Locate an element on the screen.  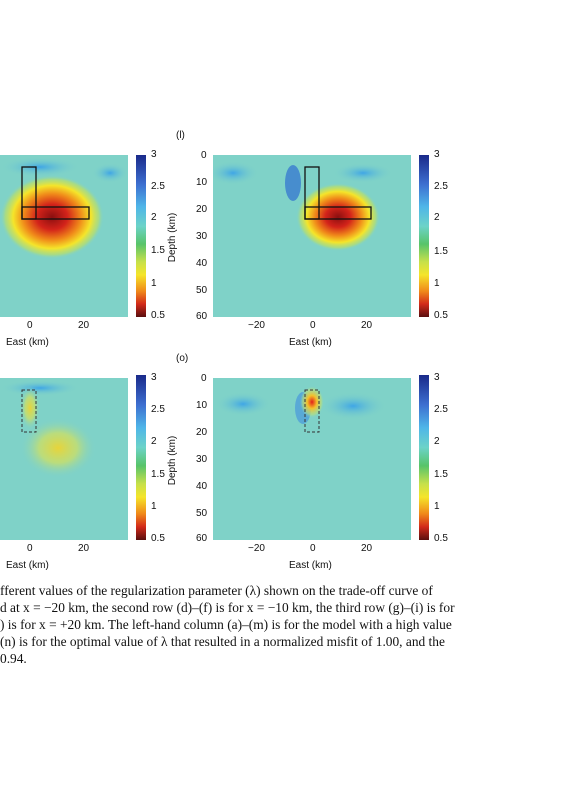
ytick-l-5: 50 is located at coordinates (202, 290).